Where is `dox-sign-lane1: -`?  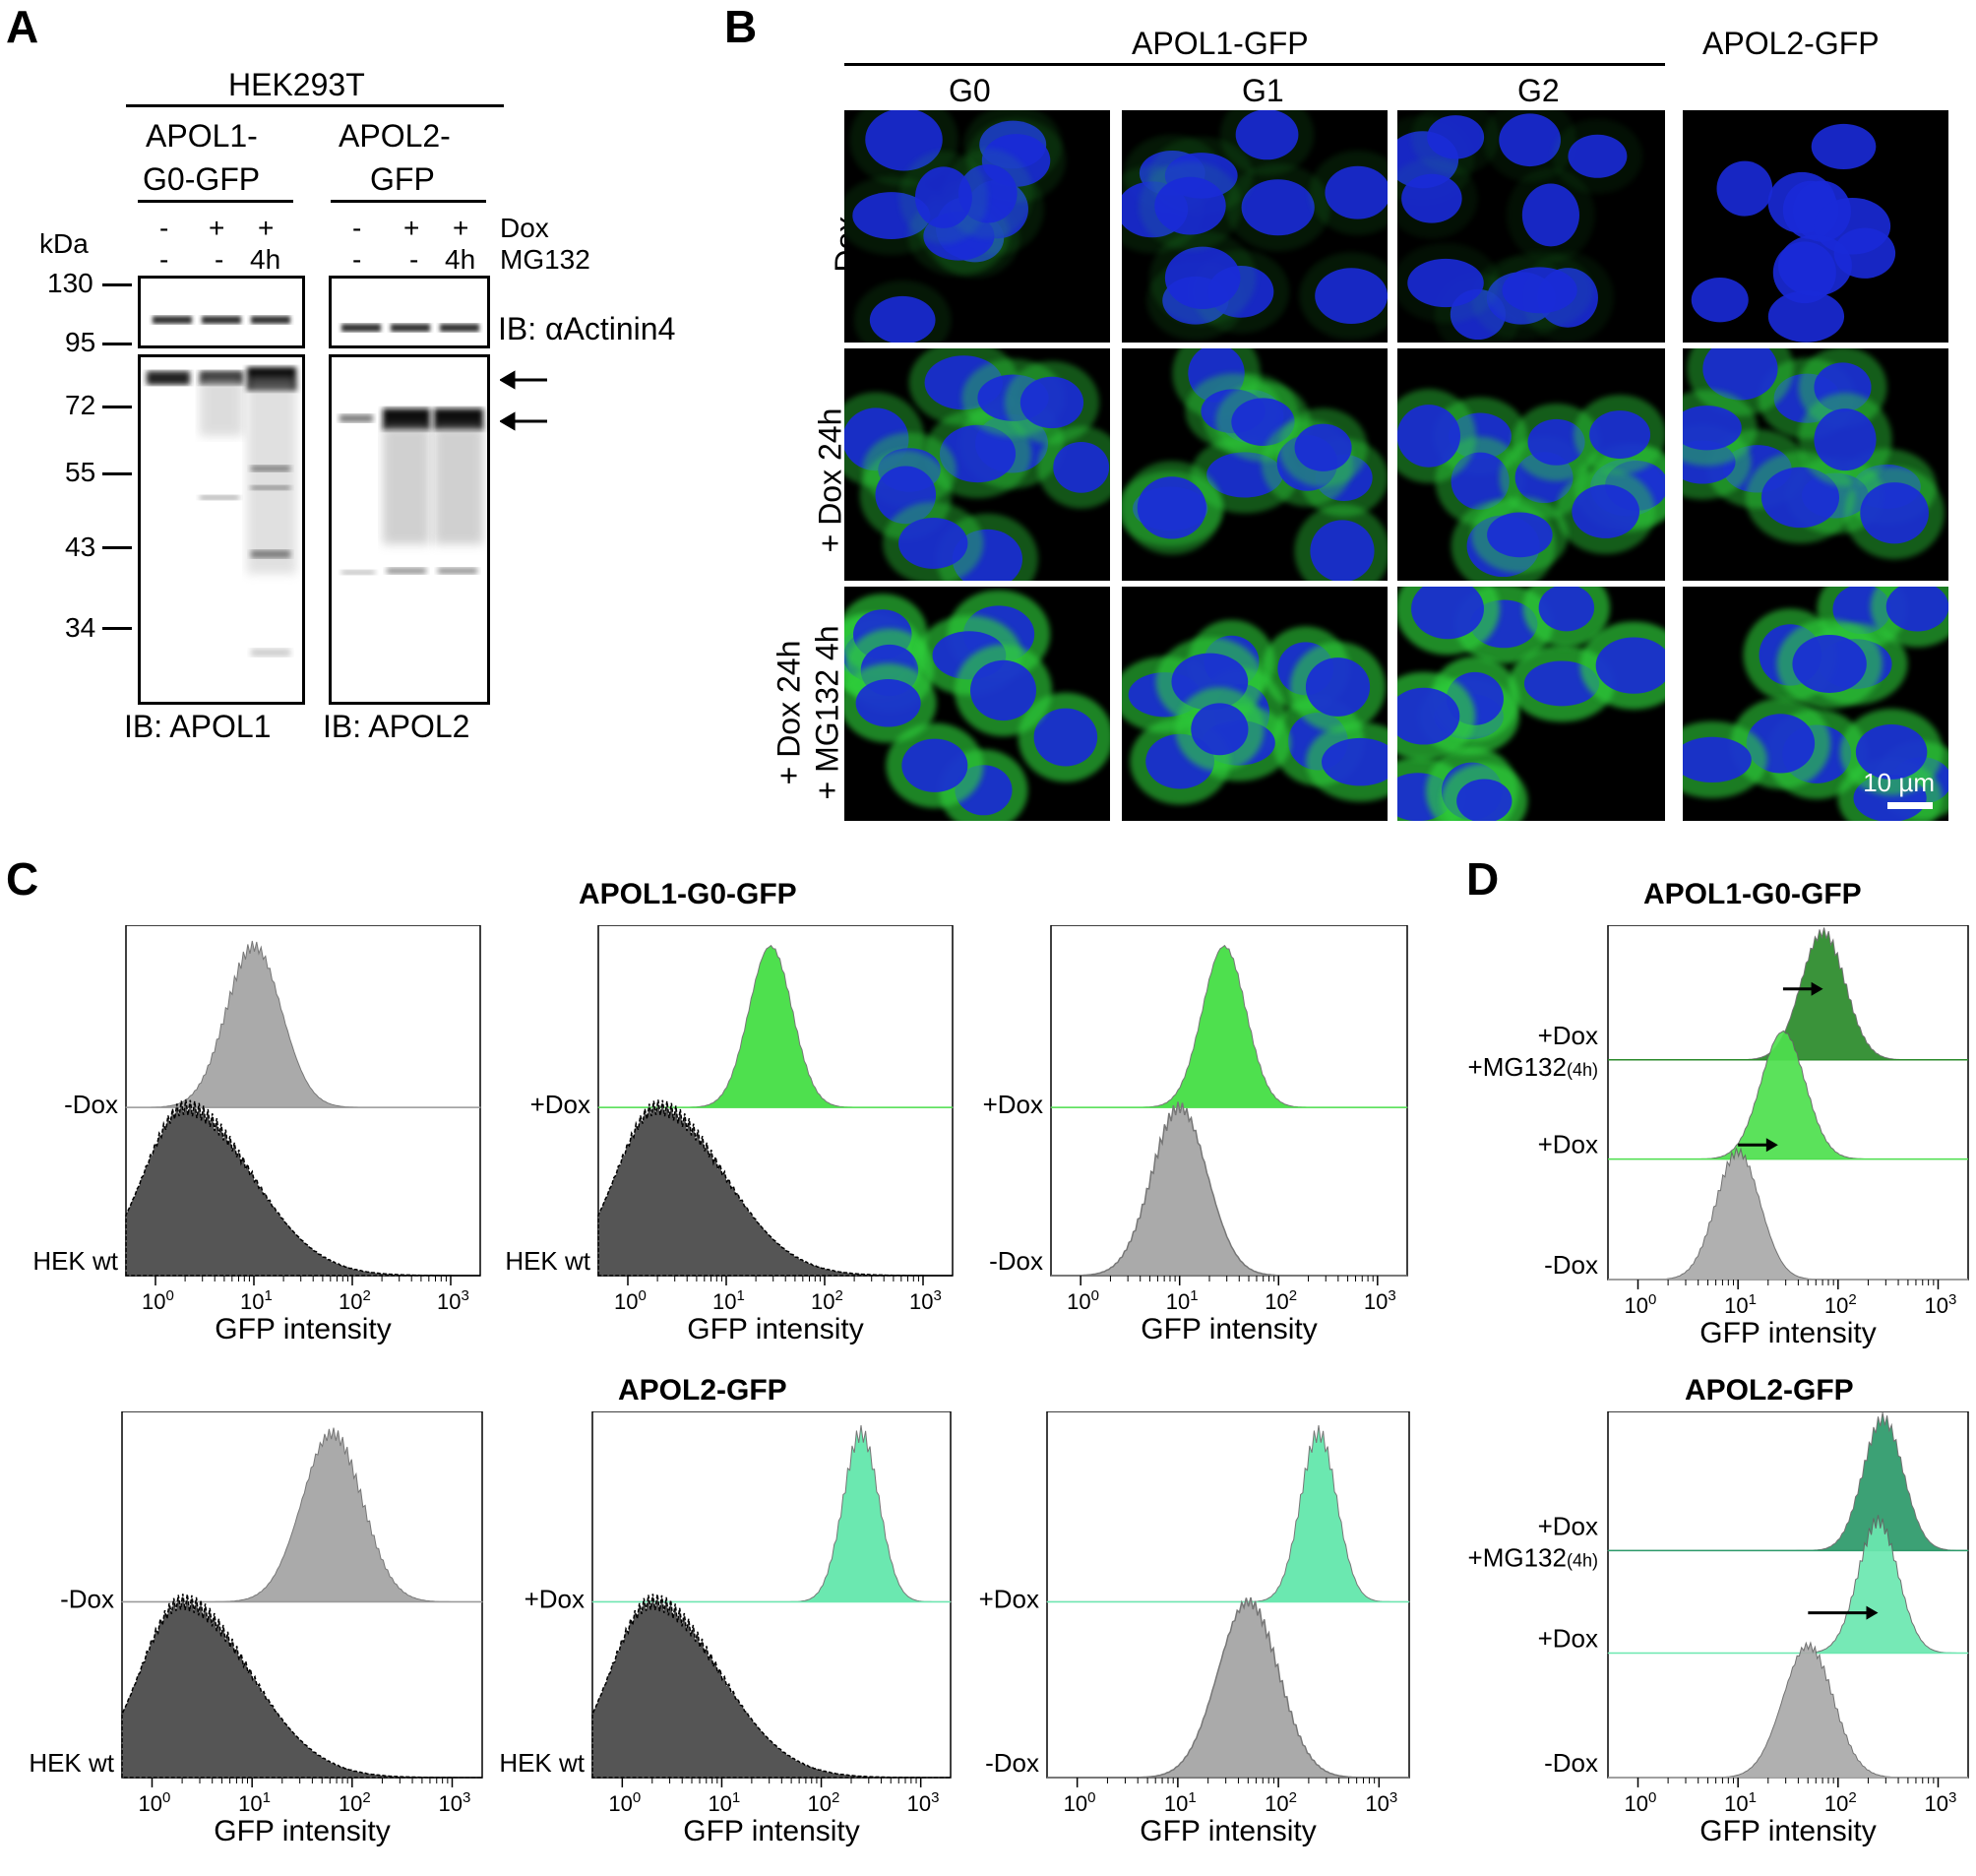
dox-sign-lane1: - is located at coordinates (164, 228).